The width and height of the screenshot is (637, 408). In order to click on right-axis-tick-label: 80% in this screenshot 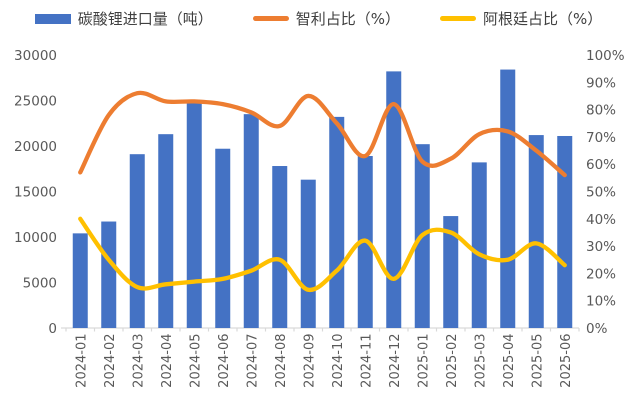, I will do `click(601, 111)`.